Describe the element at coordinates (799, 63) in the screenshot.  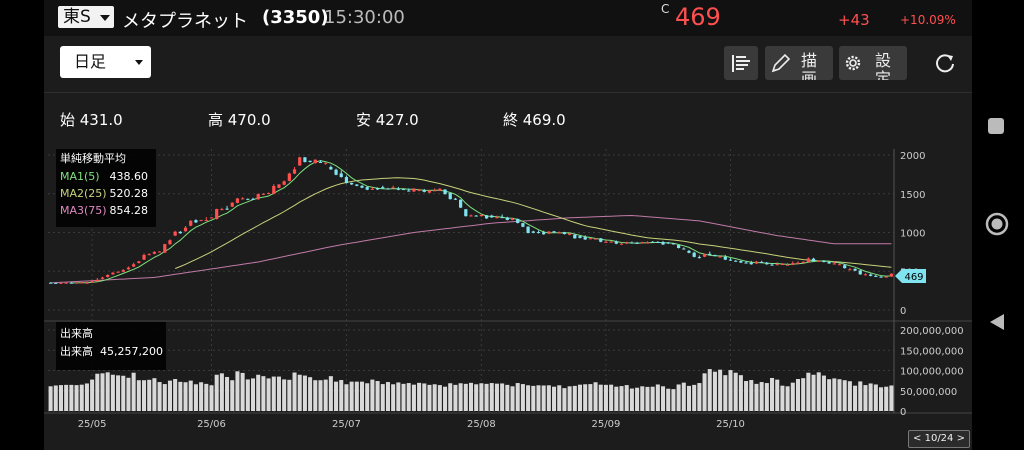
I see `draw-button: 描画` at that location.